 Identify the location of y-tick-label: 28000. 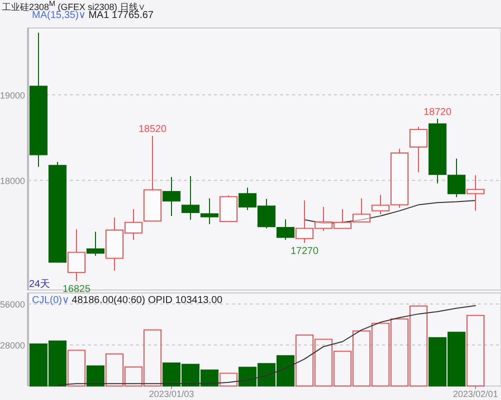
(12, 345).